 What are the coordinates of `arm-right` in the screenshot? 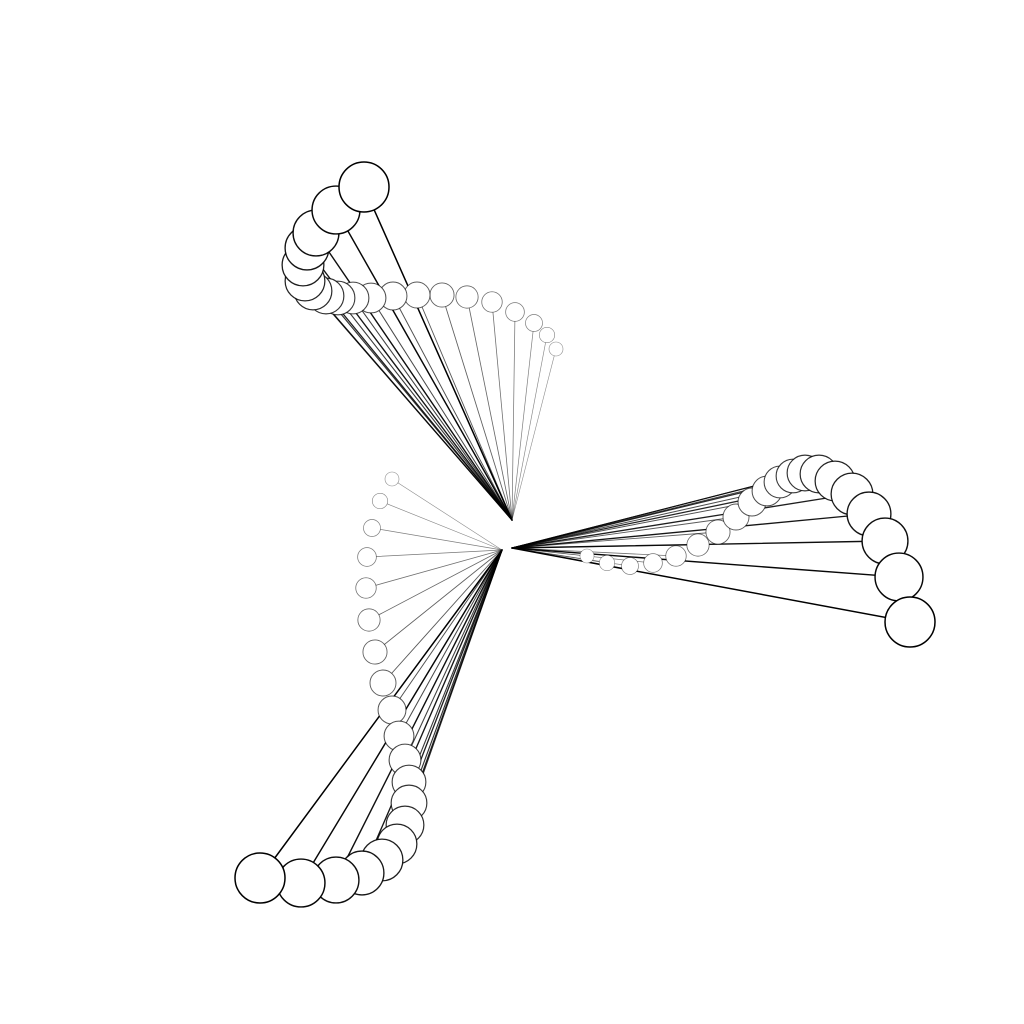 It's located at (723, 551).